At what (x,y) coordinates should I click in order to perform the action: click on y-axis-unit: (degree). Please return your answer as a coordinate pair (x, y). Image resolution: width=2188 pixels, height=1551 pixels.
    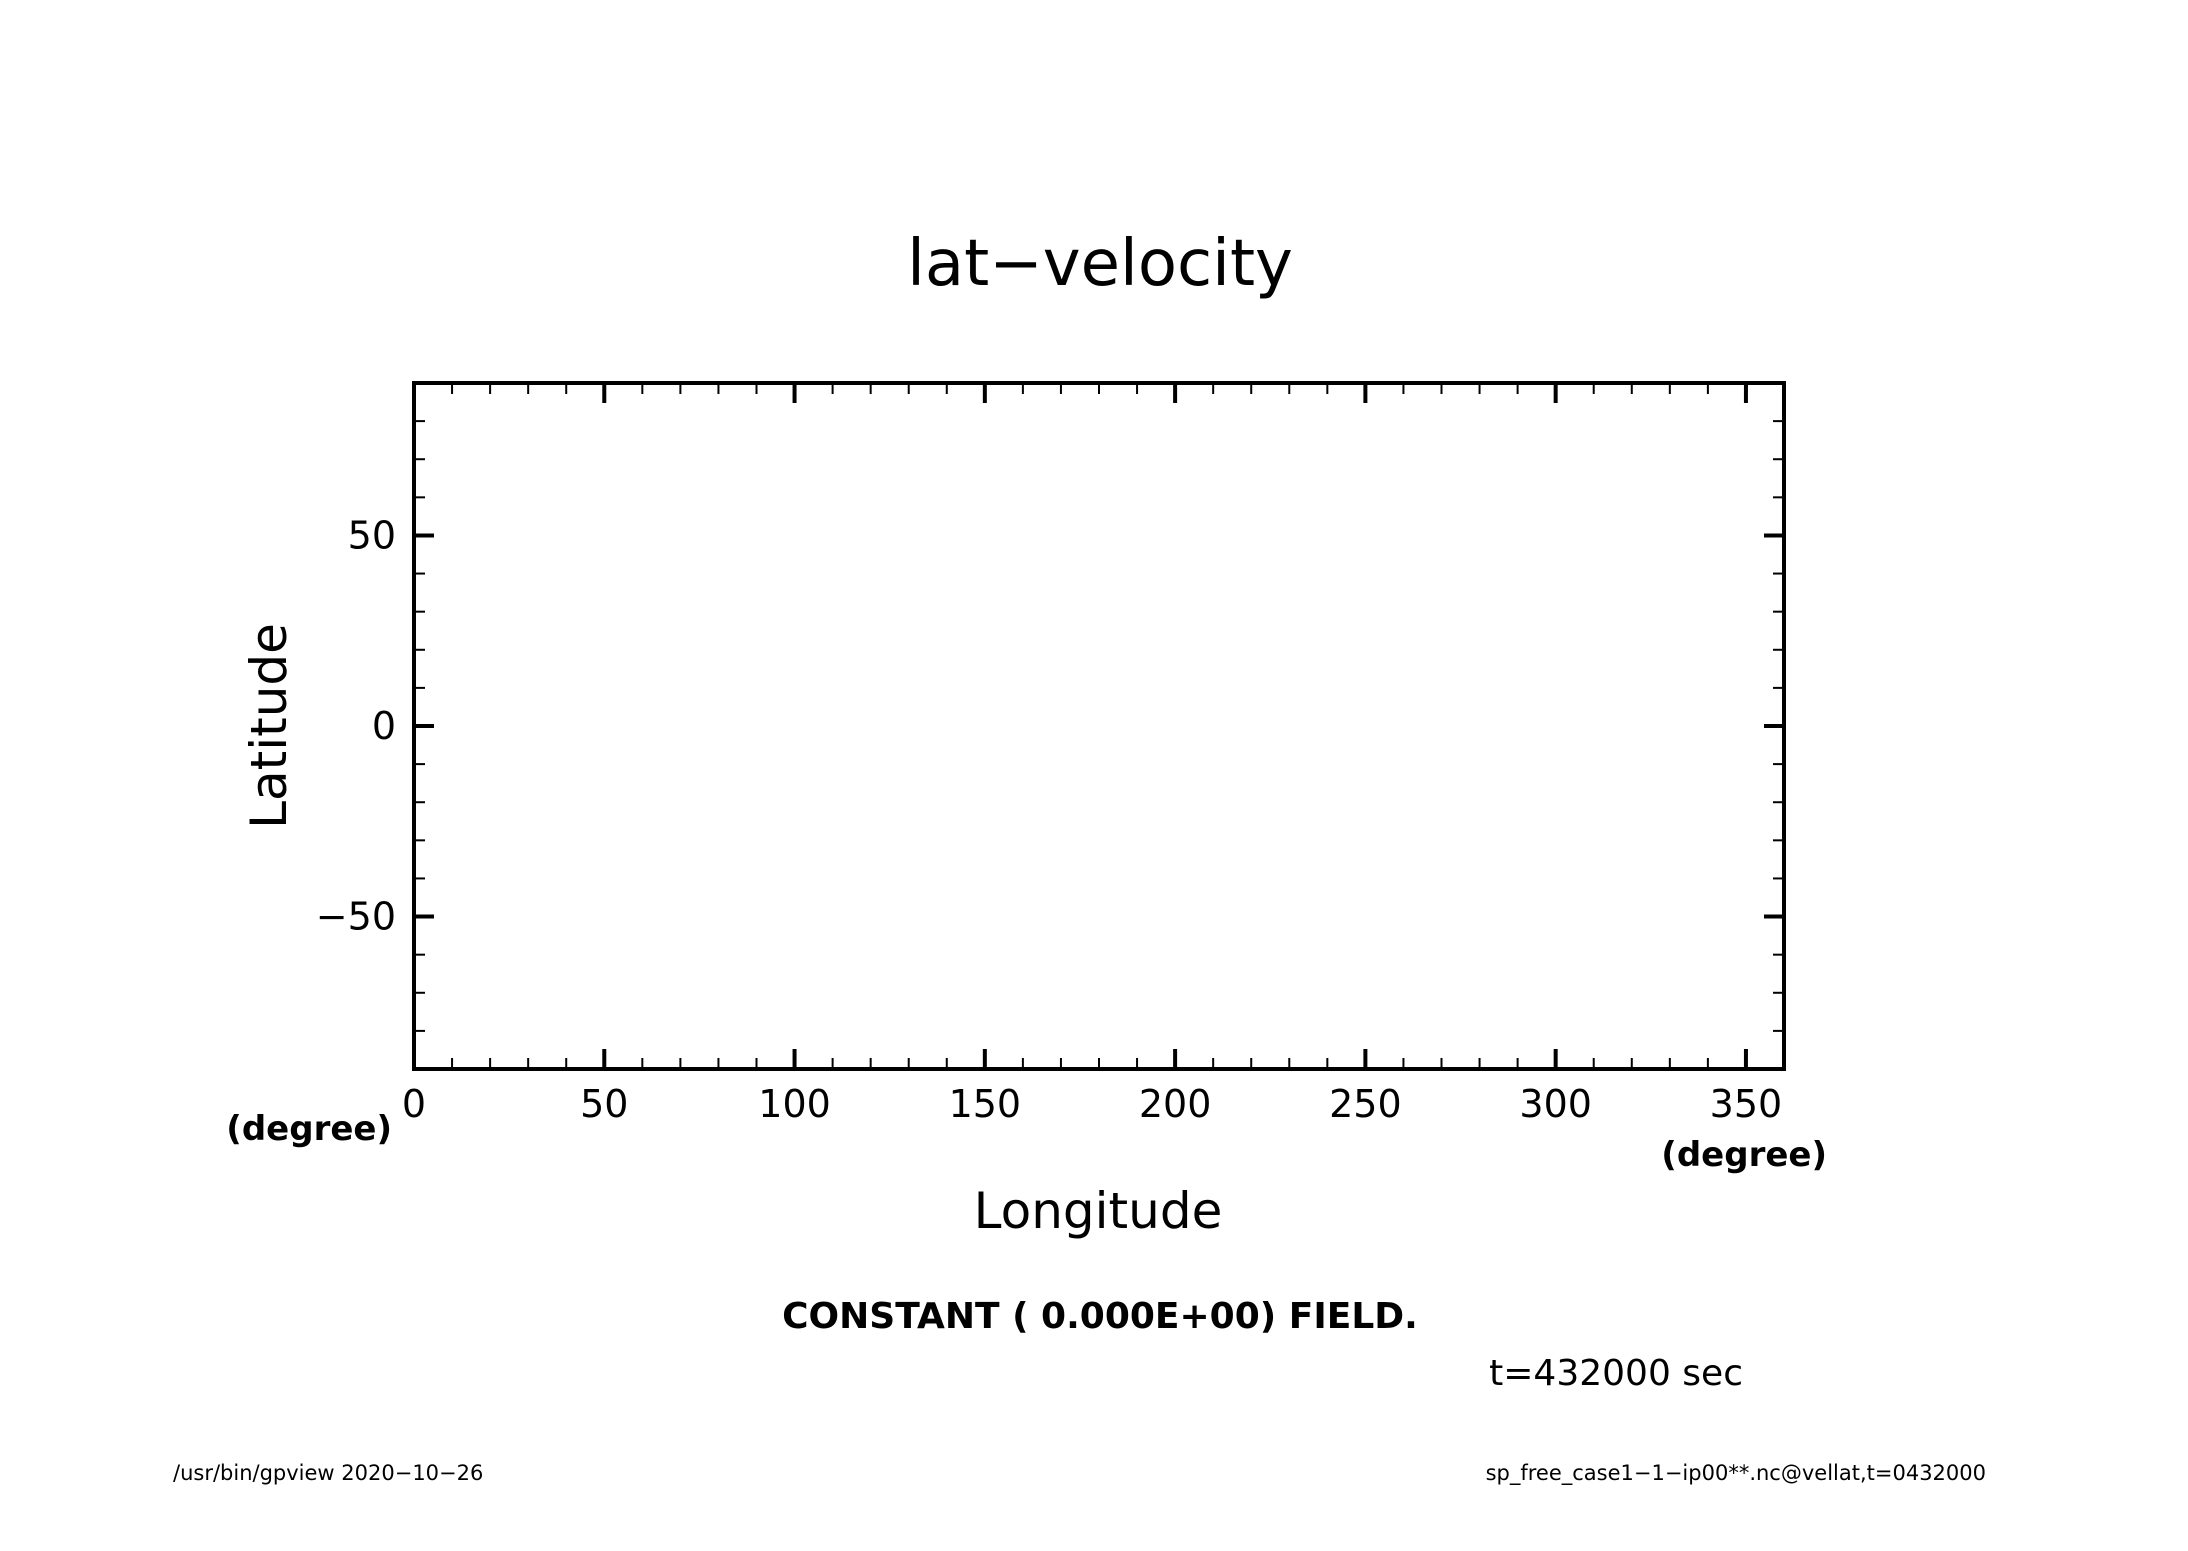
    Looking at the image, I should click on (309, 1129).